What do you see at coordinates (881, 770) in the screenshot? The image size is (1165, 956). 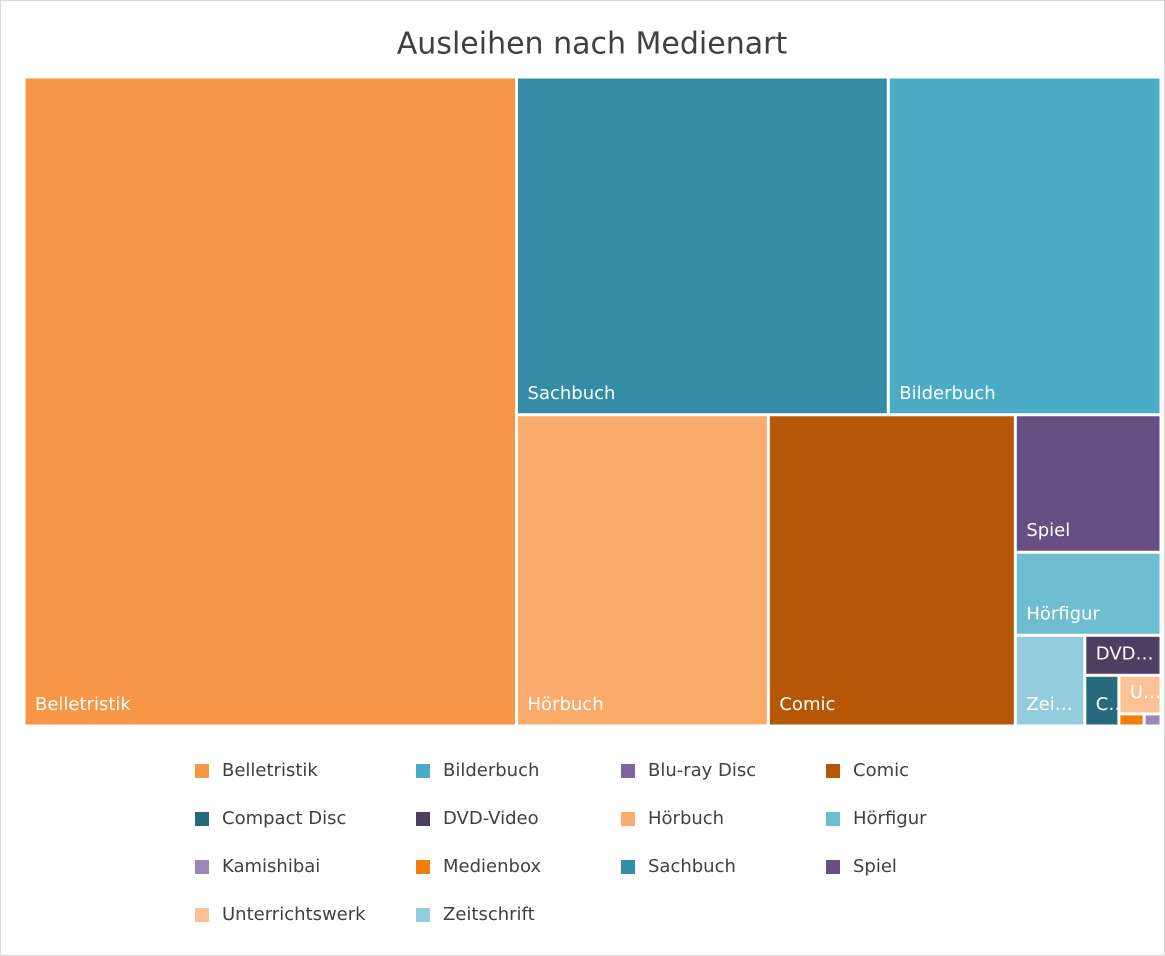 I see `legend-label: Comic` at bounding box center [881, 770].